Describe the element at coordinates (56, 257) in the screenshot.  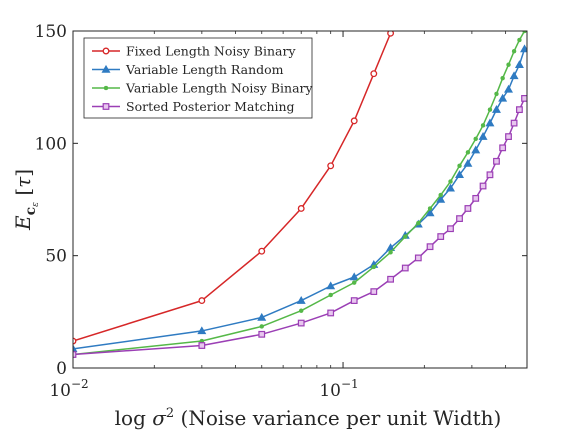
I see `y-tick-label: 50` at that location.